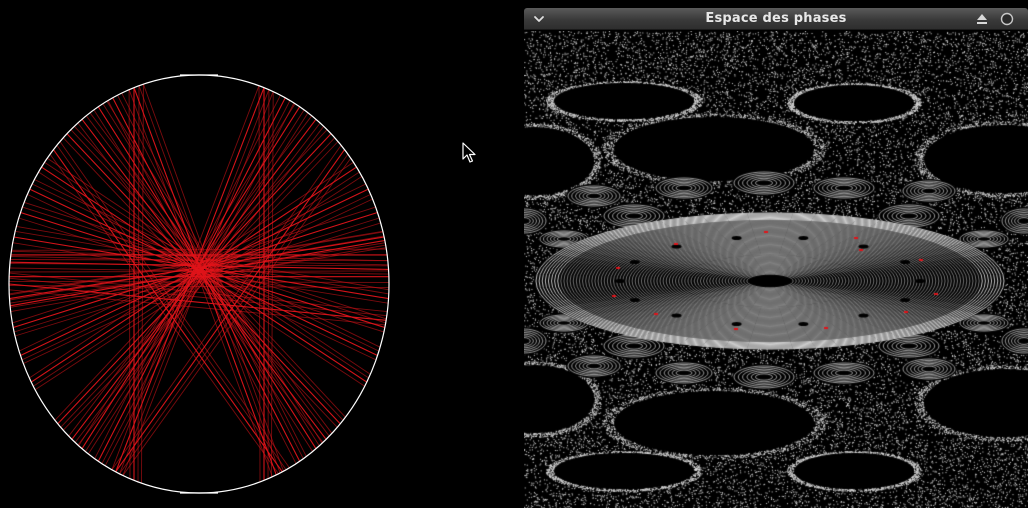 The height and width of the screenshot is (508, 1028). What do you see at coordinates (1007, 19) in the screenshot?
I see `circle-close-icon` at bounding box center [1007, 19].